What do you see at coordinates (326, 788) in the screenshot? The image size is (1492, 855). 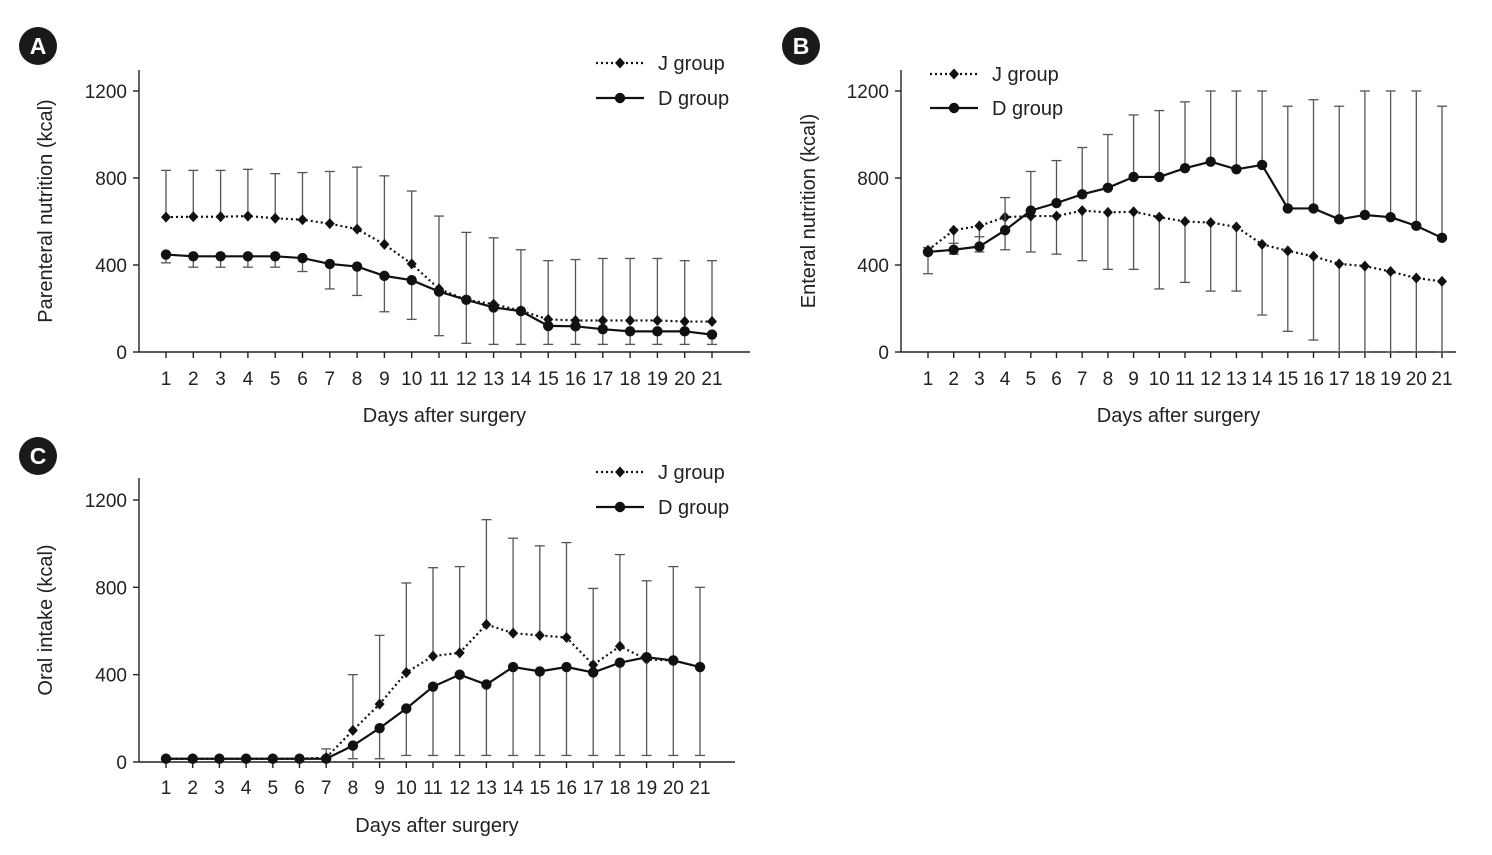 I see `x-tick-label: 7` at bounding box center [326, 788].